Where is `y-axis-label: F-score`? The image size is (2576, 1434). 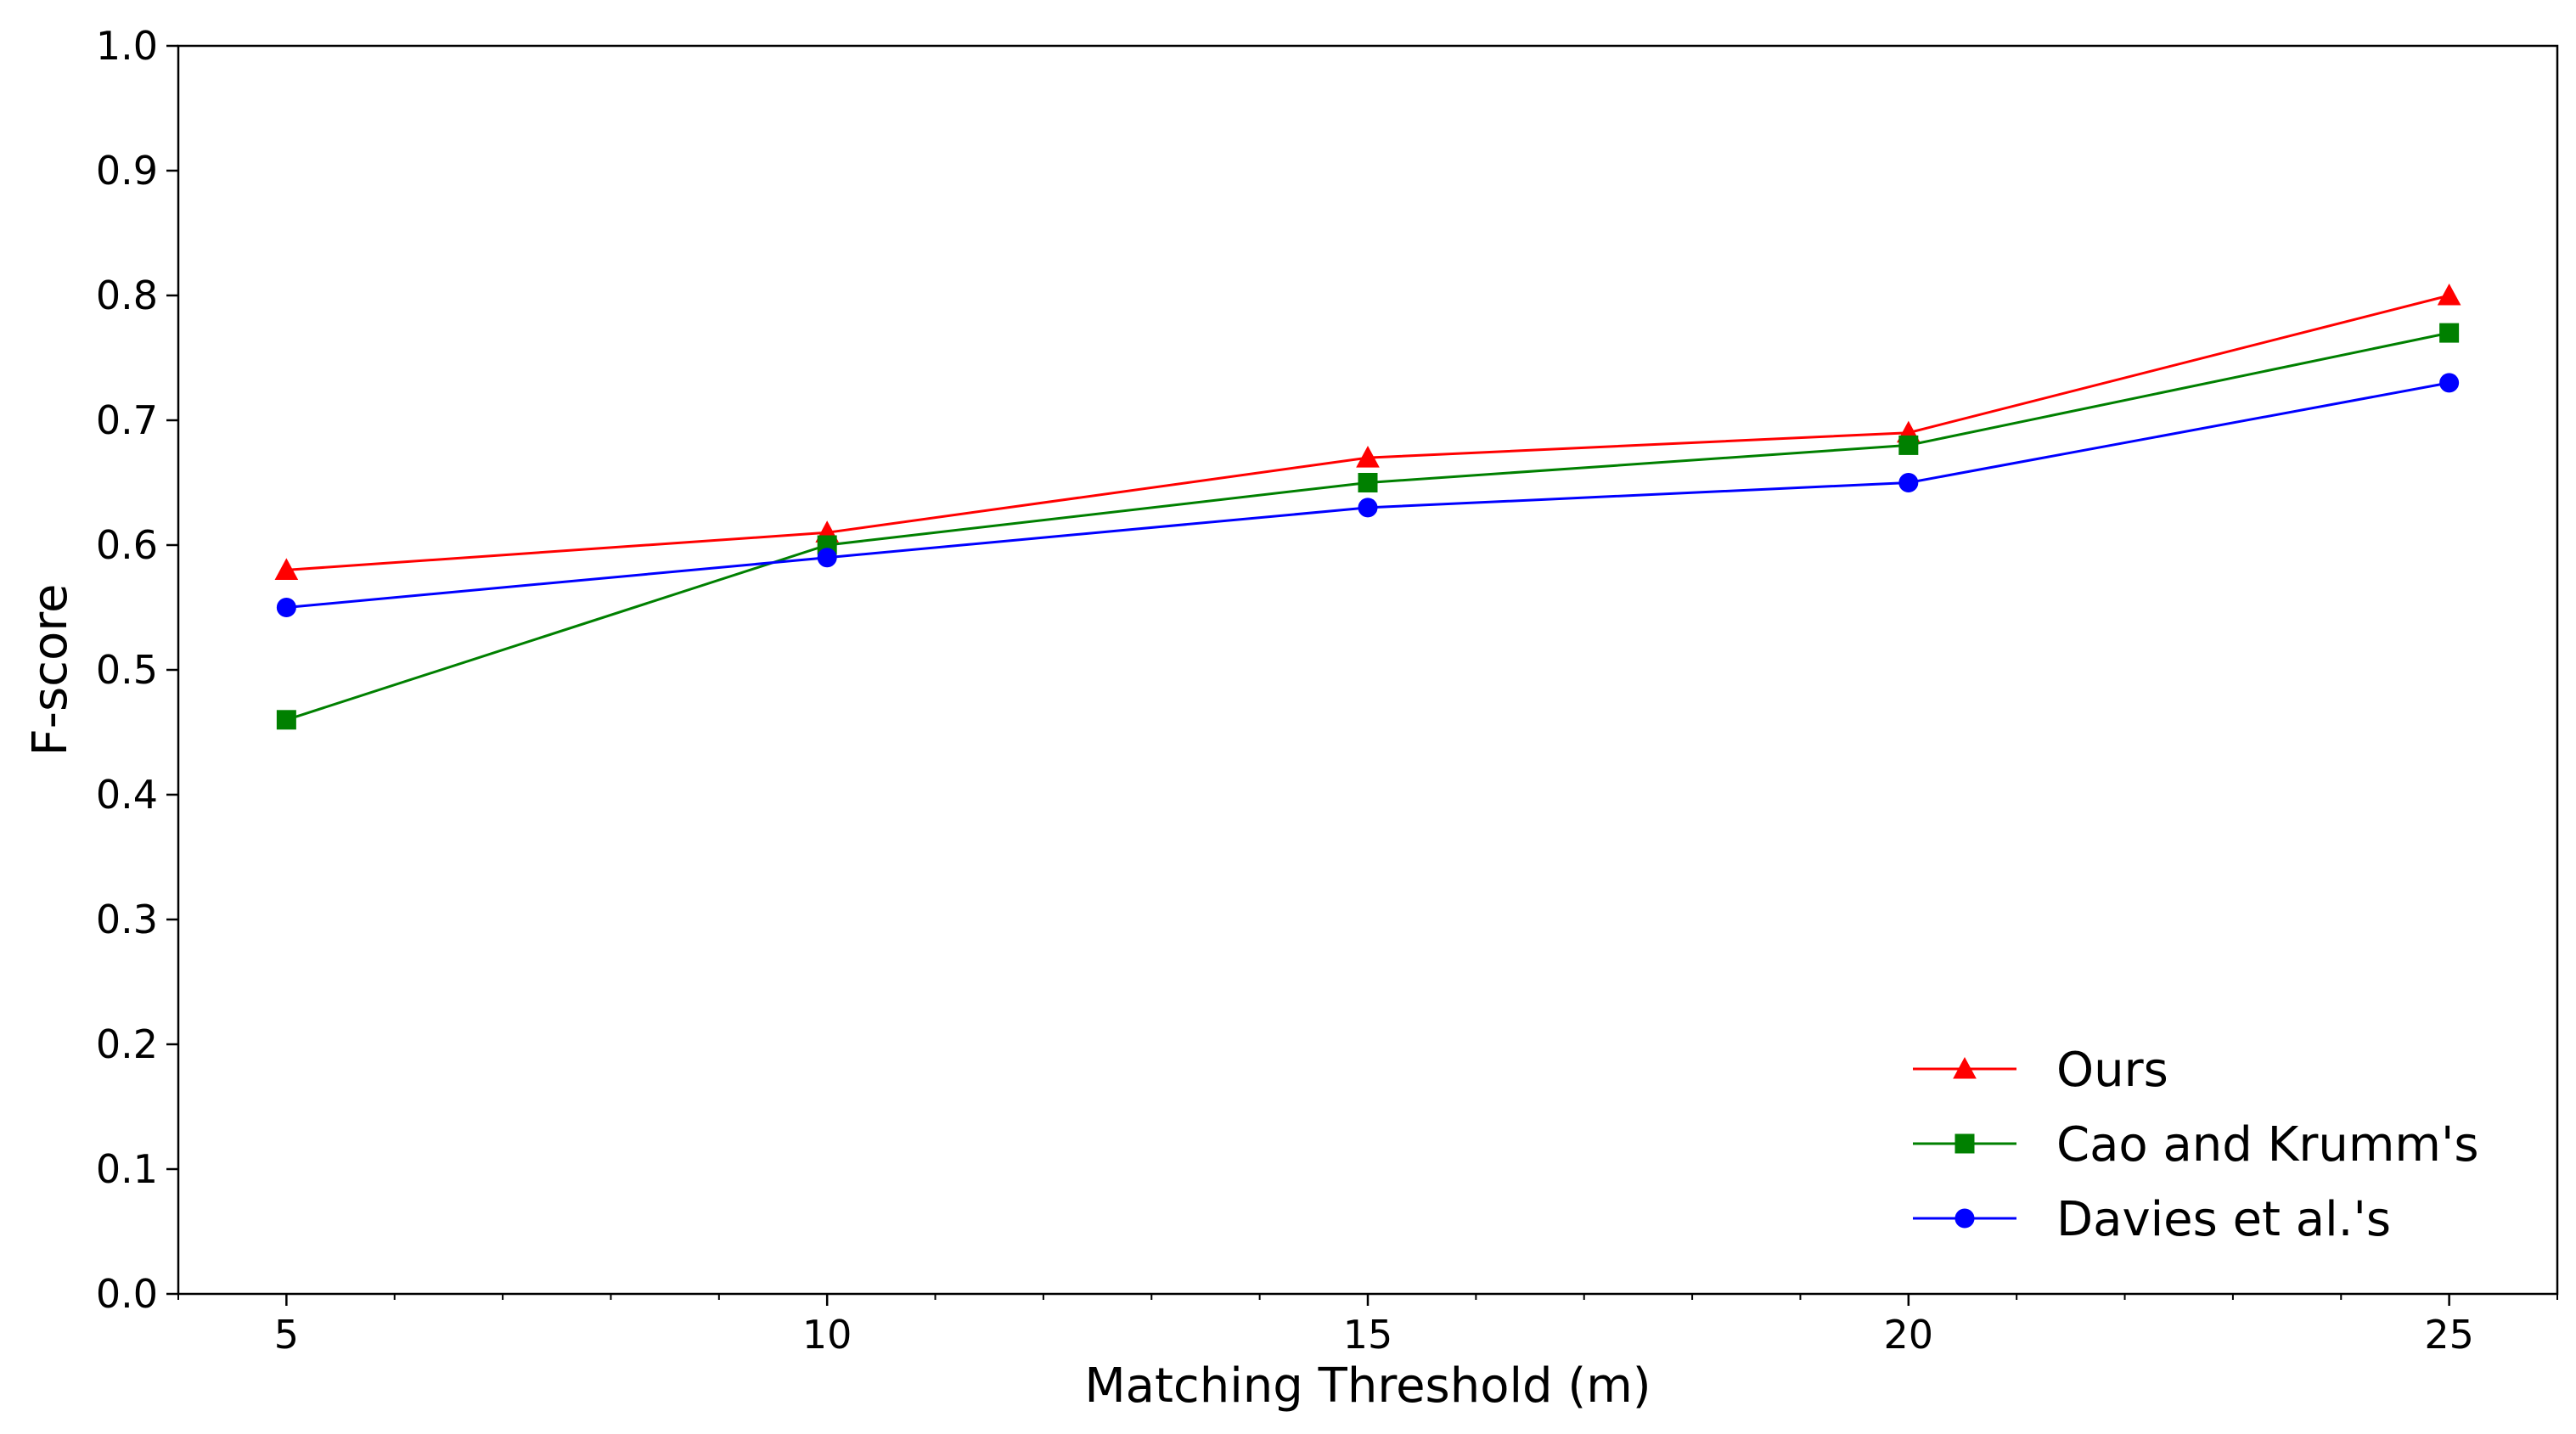
y-axis-label: F-score is located at coordinates (50, 670).